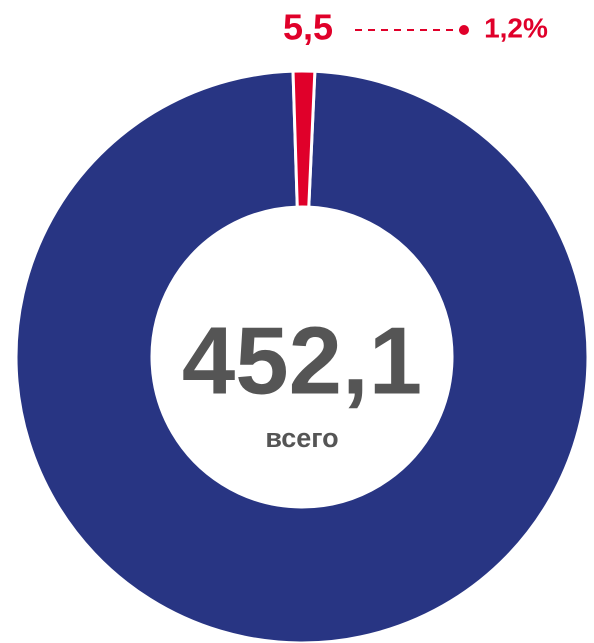  I want to click on value-label: 5,5, so click(308, 27).